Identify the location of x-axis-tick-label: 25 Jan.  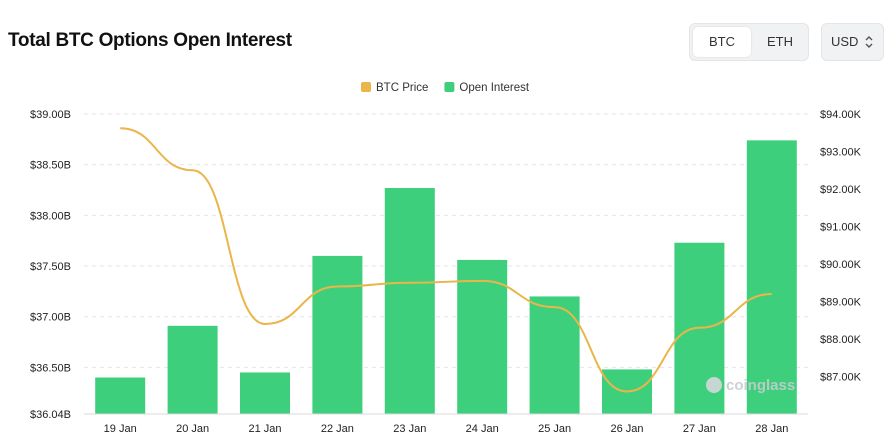
(554, 429).